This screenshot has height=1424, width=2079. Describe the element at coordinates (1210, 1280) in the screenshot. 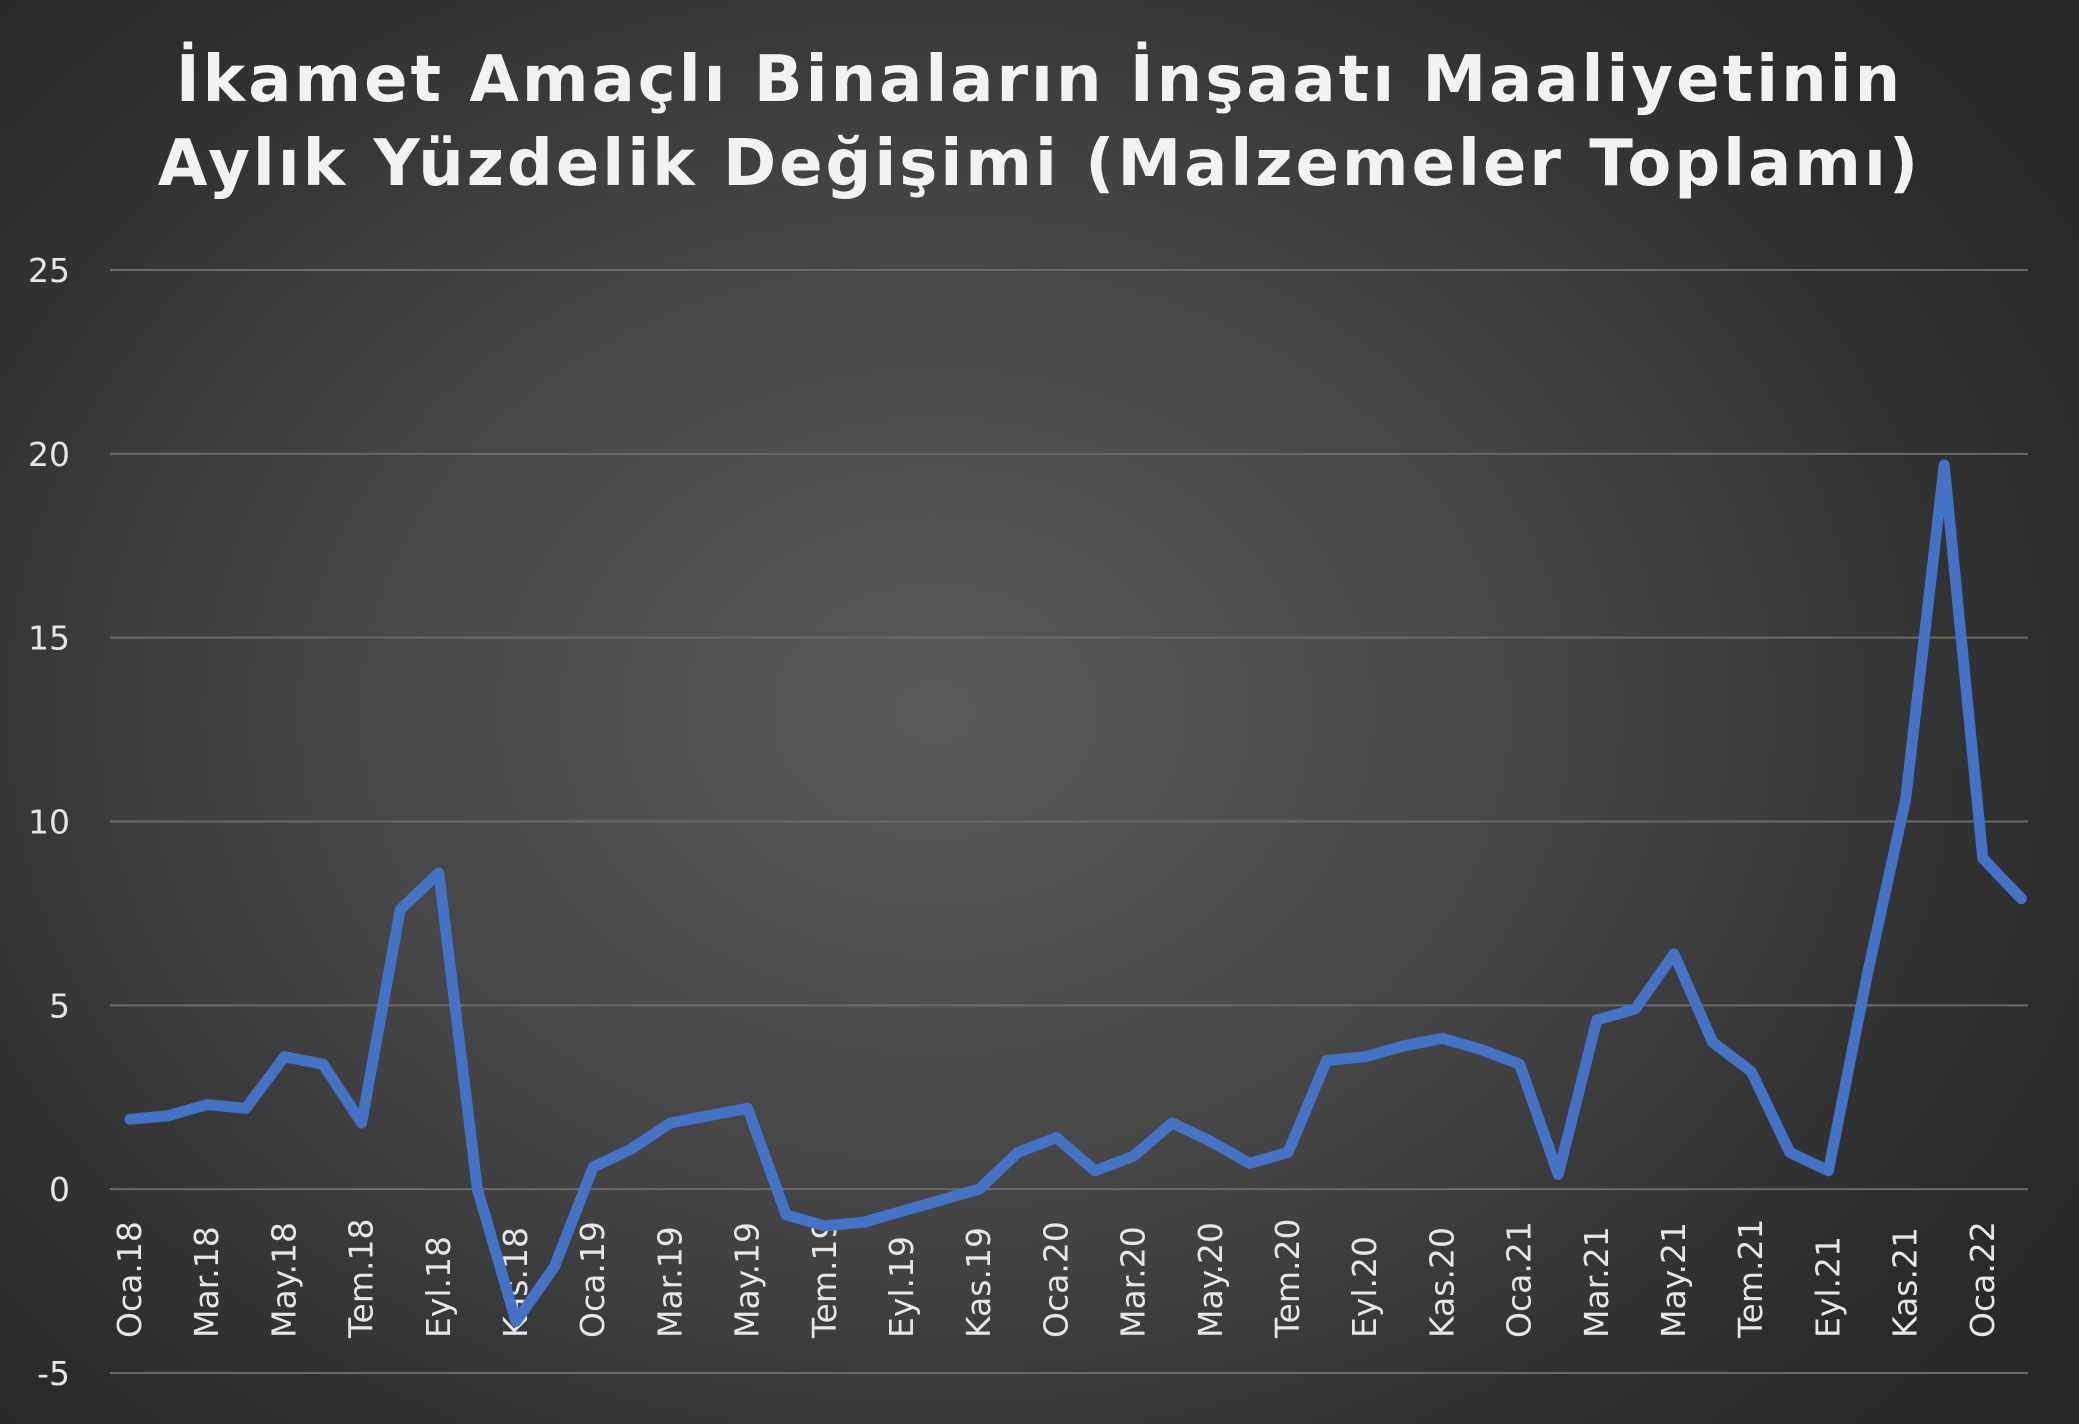

I see `x-tick-label: May.20` at that location.